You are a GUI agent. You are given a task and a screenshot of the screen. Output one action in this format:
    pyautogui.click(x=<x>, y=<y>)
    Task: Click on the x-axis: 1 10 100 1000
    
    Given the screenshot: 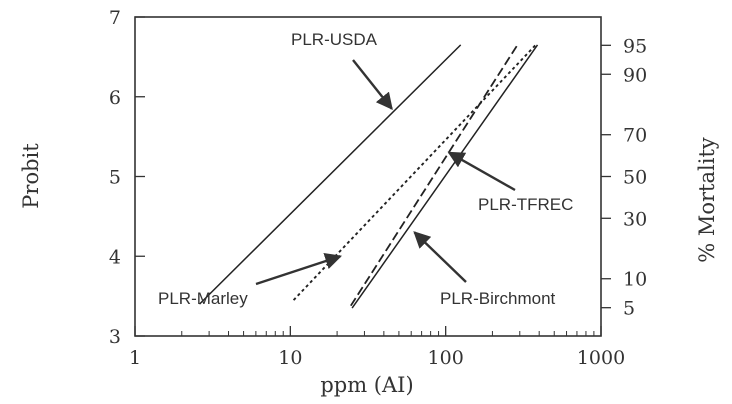 What is the action you would take?
    pyautogui.click(x=377, y=347)
    